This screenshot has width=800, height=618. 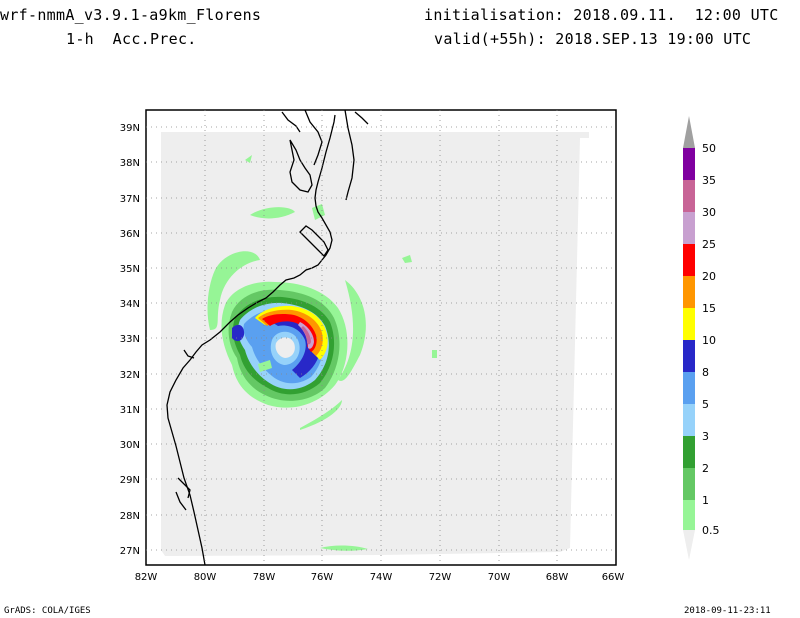 What do you see at coordinates (130, 199) in the screenshot?
I see `lat-label: 37N` at bounding box center [130, 199].